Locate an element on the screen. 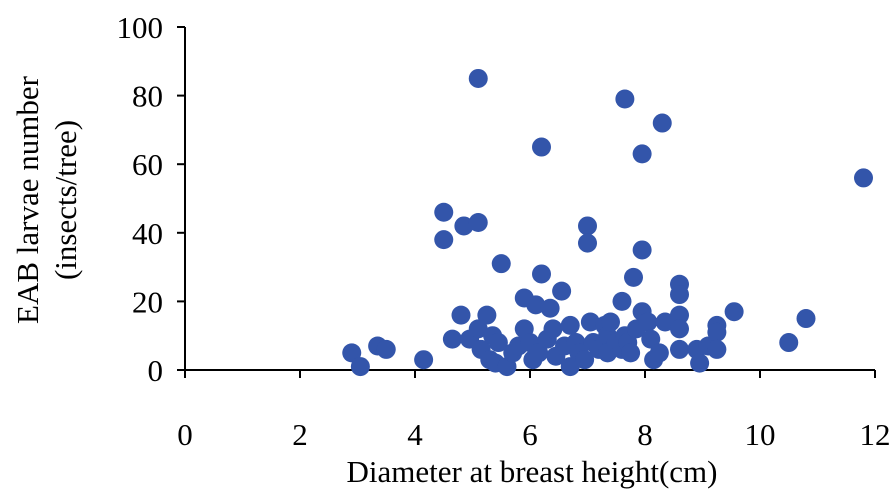  y-axis-title: EAB larvae number (insects/tree) is located at coordinates (46, 199).